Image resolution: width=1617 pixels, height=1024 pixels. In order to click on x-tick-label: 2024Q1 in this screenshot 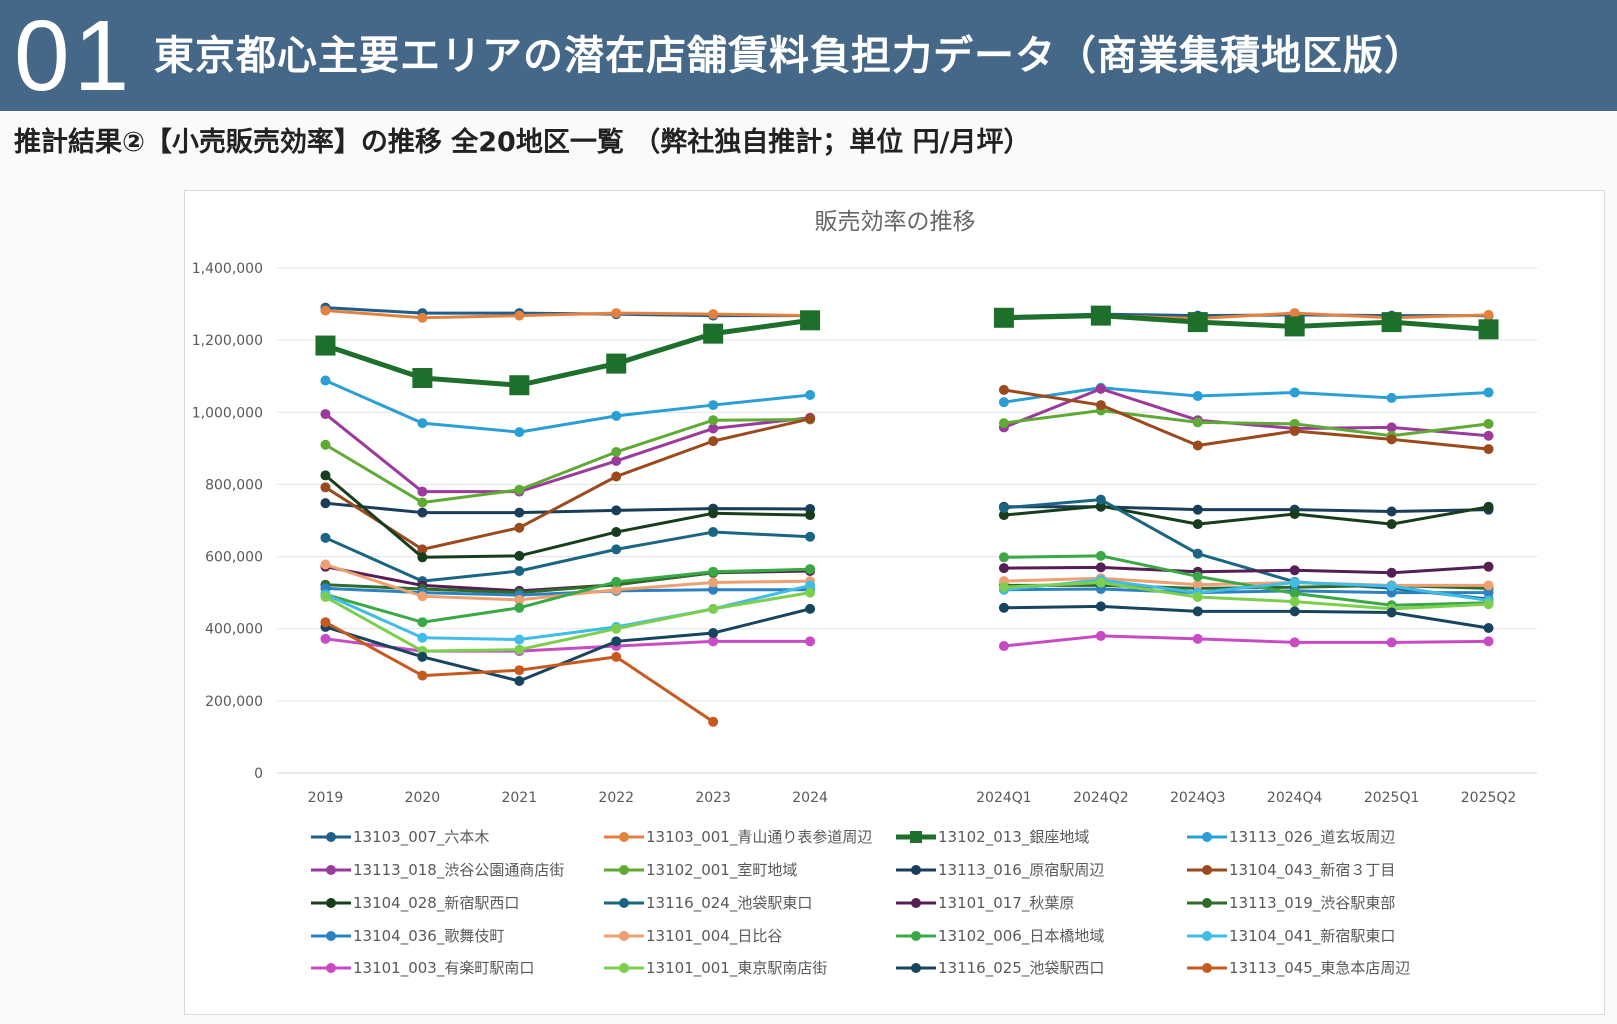, I will do `click(1004, 798)`.